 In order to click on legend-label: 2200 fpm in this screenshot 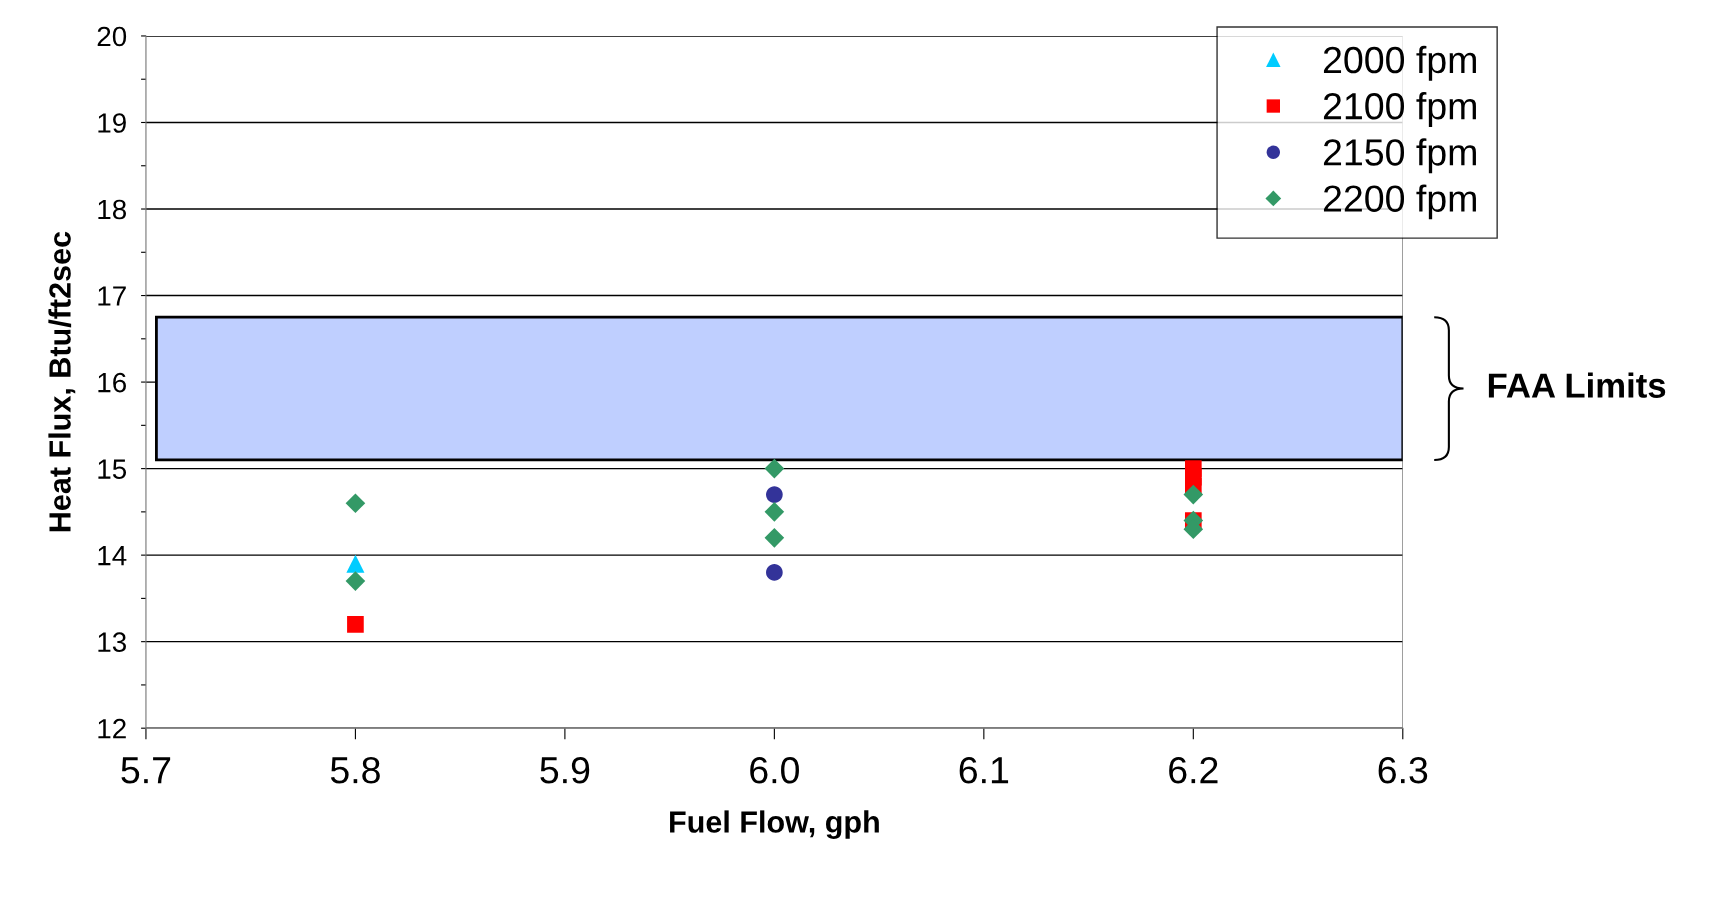, I will do `click(1399, 202)`.